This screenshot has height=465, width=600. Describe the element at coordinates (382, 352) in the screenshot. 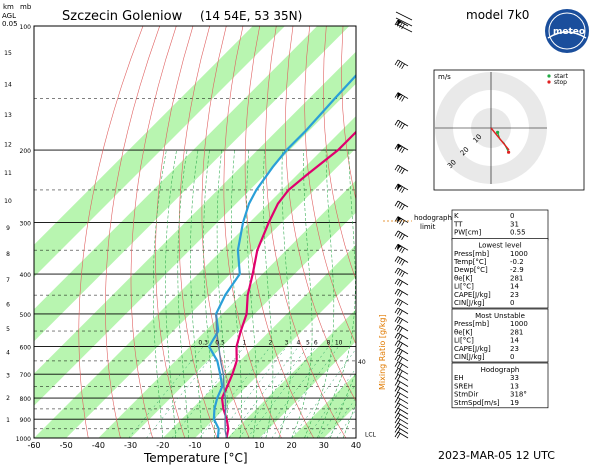

I see `mixing-ratio-title: Mixing Ratio [g/kg]` at that location.